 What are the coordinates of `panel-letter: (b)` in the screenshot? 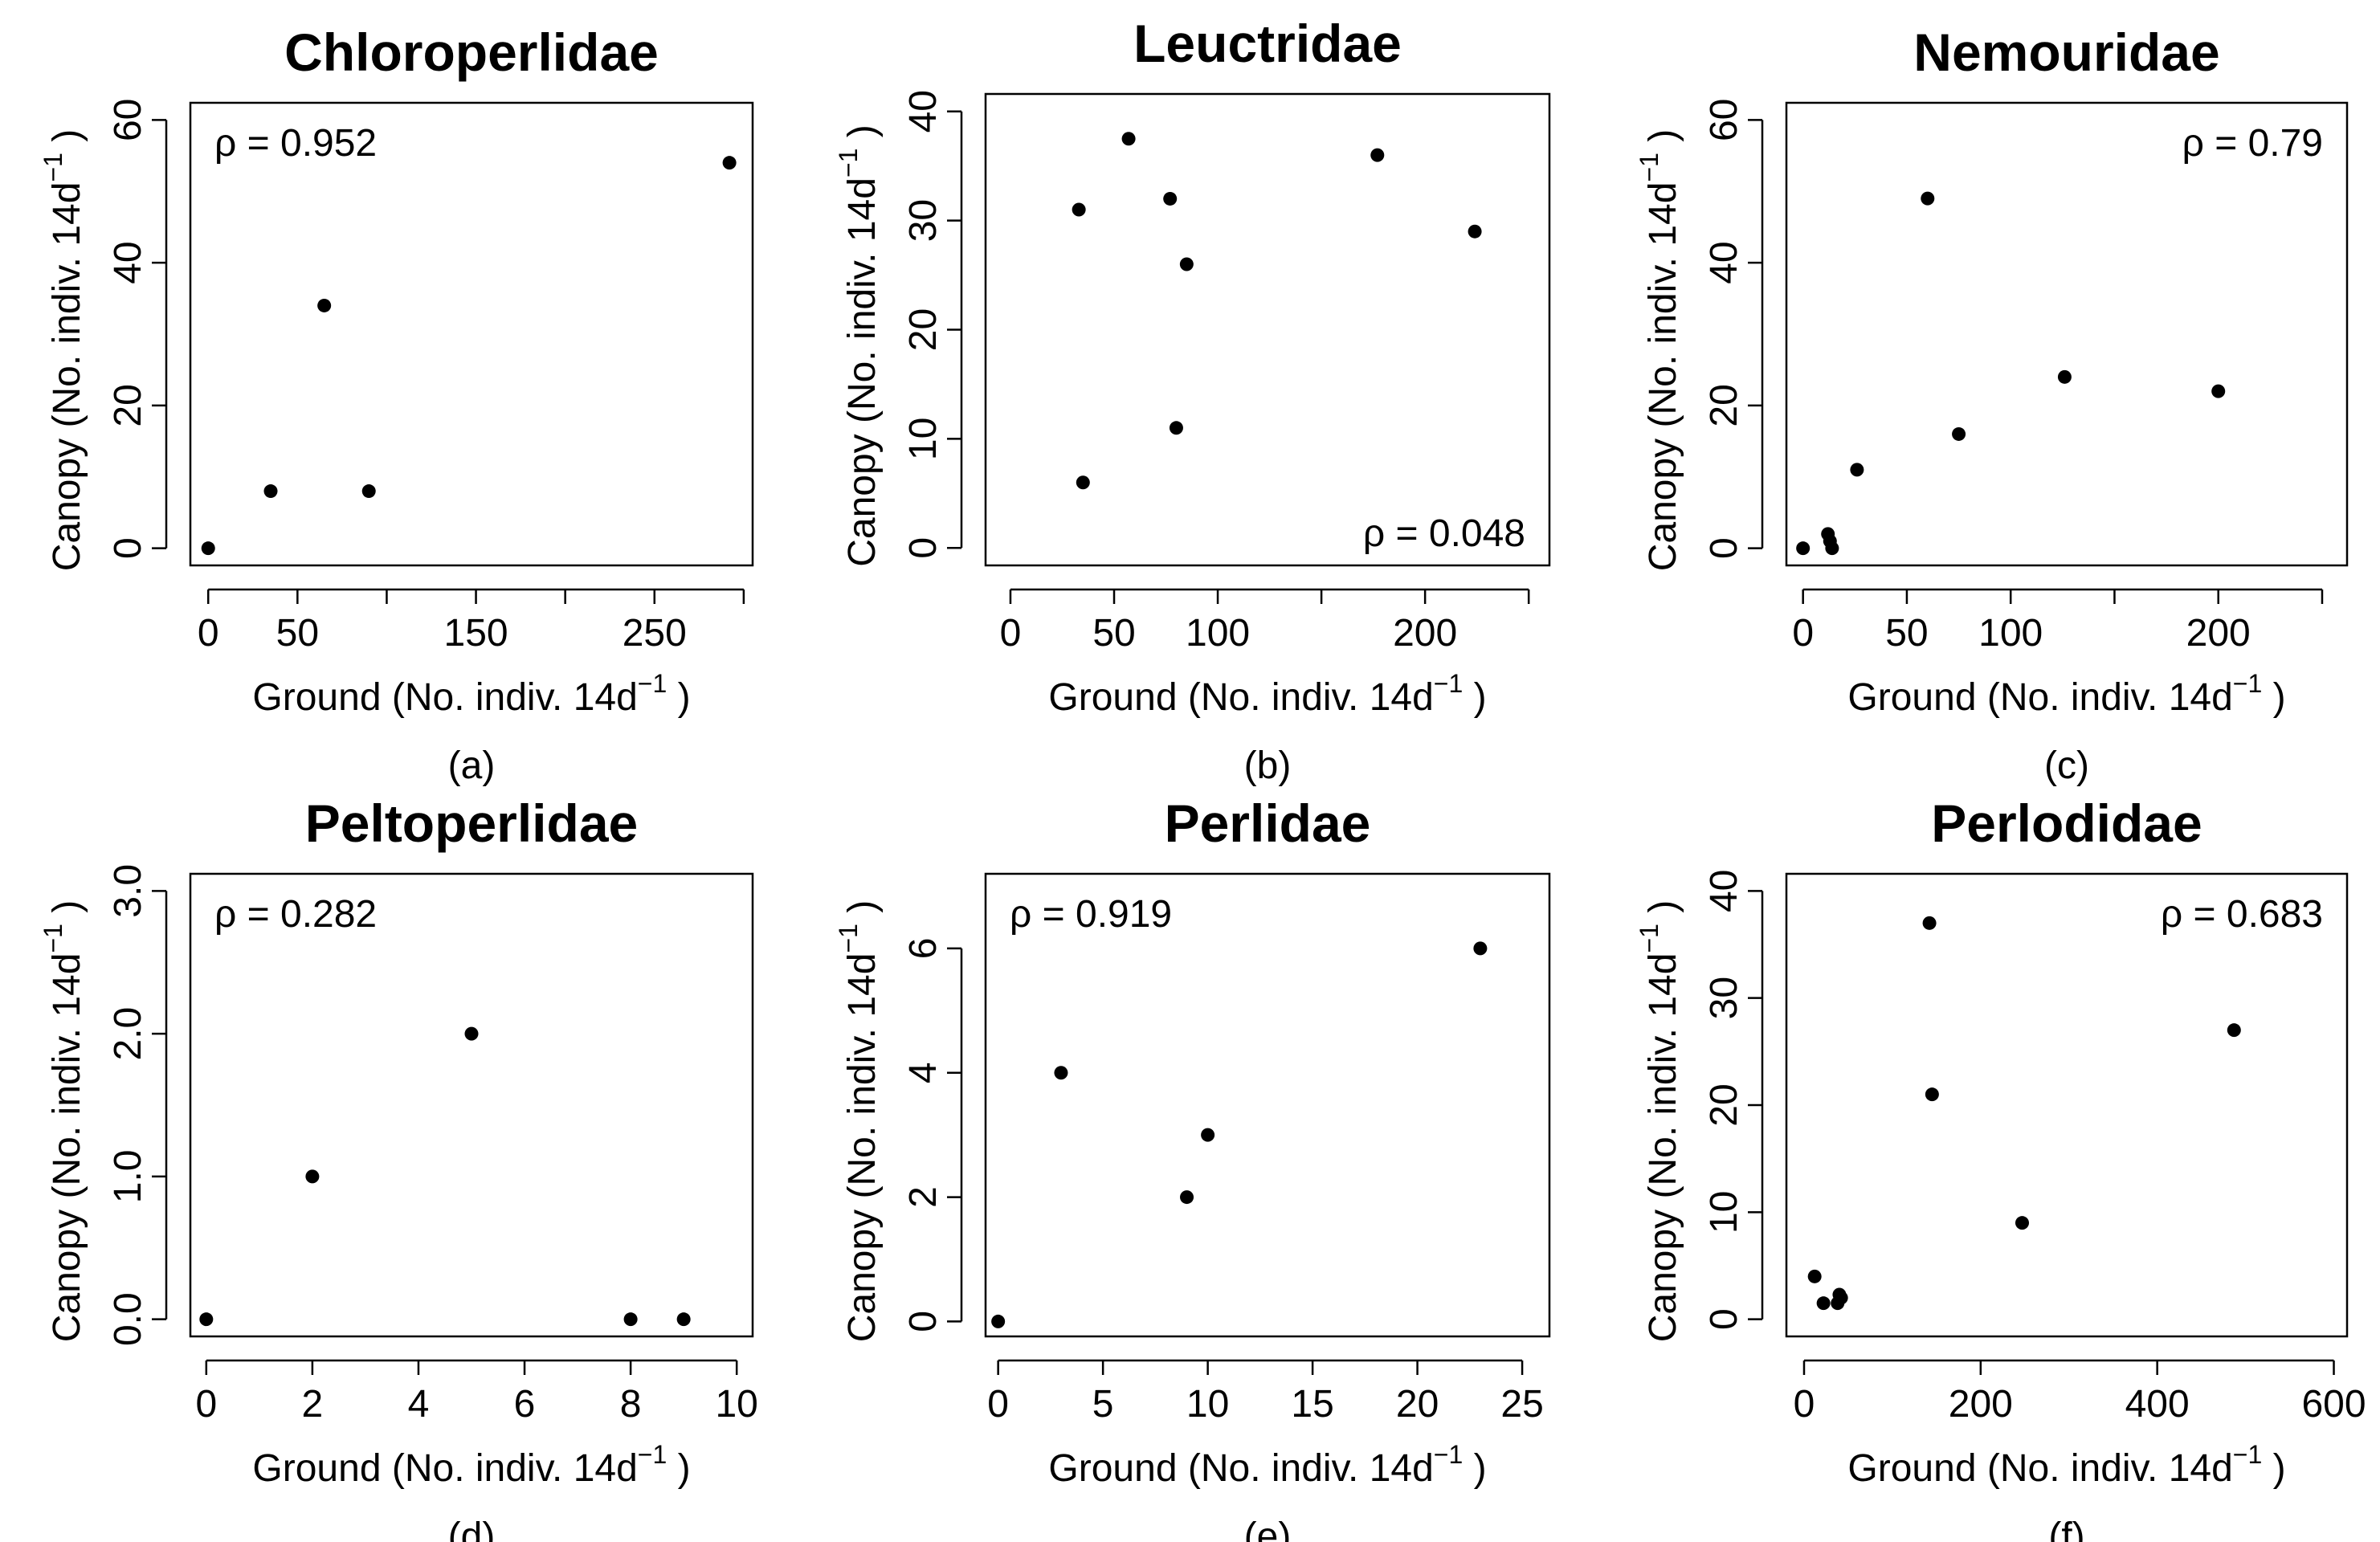 It's located at (1268, 765).